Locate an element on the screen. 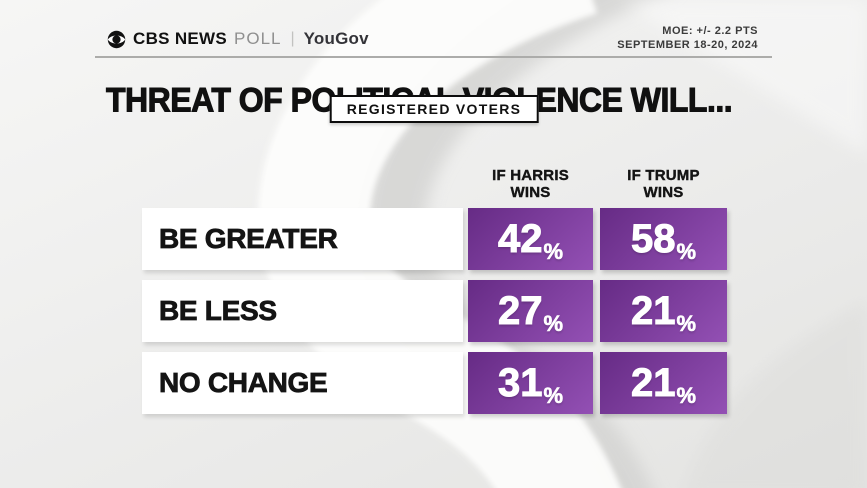  value-cell-trump: 58 % is located at coordinates (663, 239).